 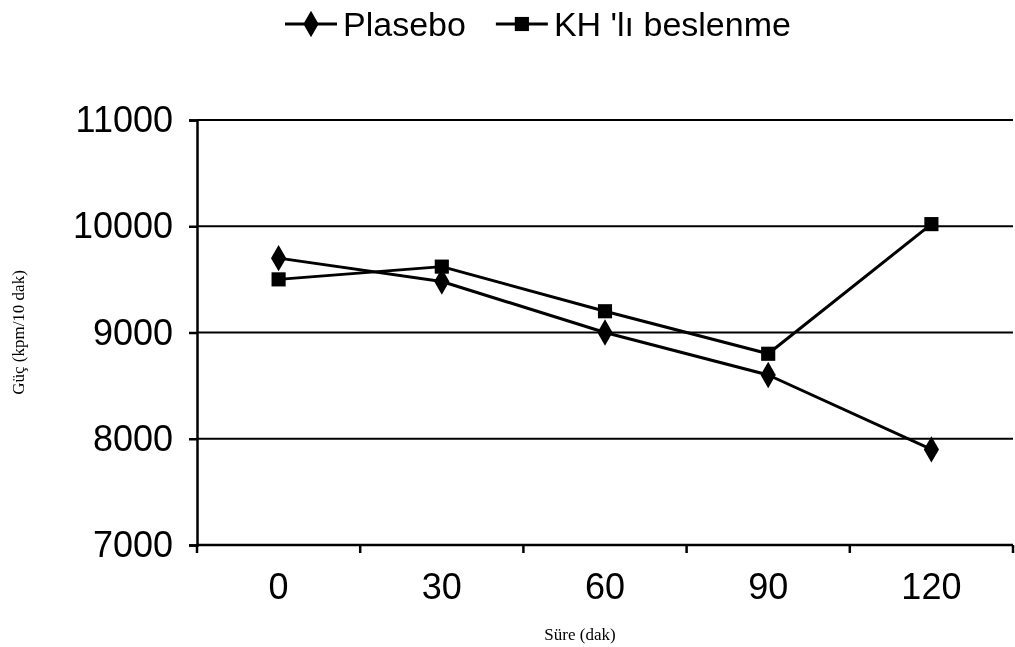 What do you see at coordinates (672, 24) in the screenshot?
I see `legend-label: KH 'lı beslenme` at bounding box center [672, 24].